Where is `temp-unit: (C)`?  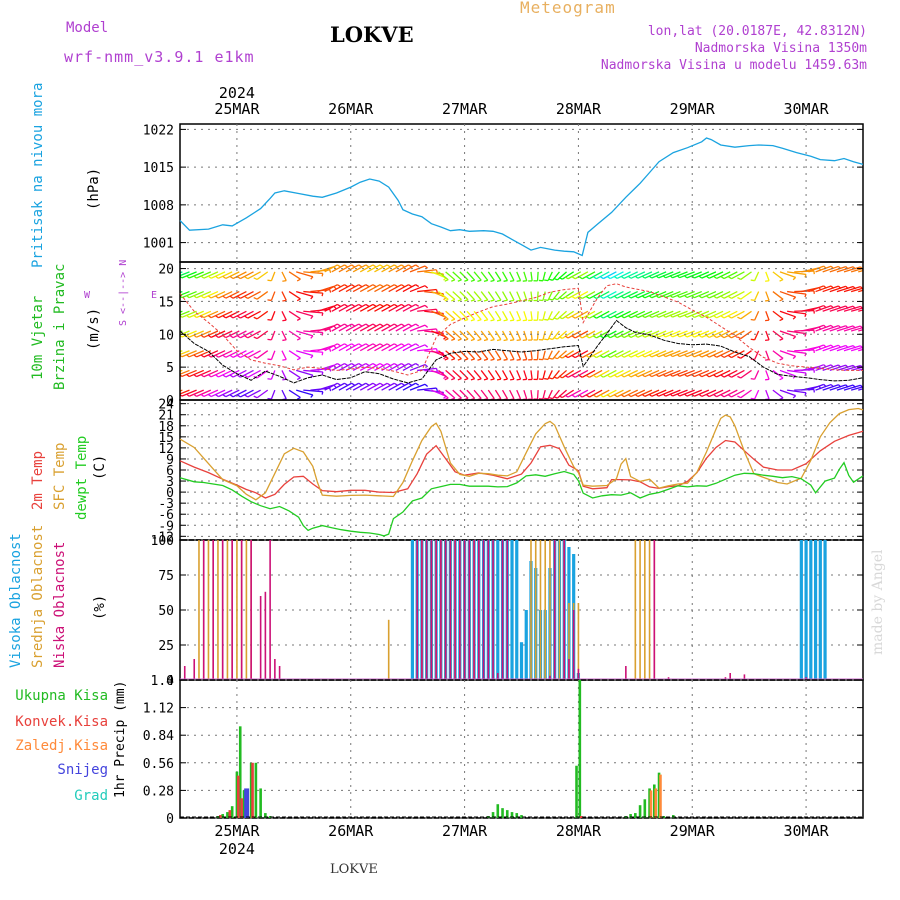 temp-unit: (C) is located at coordinates (100, 467).